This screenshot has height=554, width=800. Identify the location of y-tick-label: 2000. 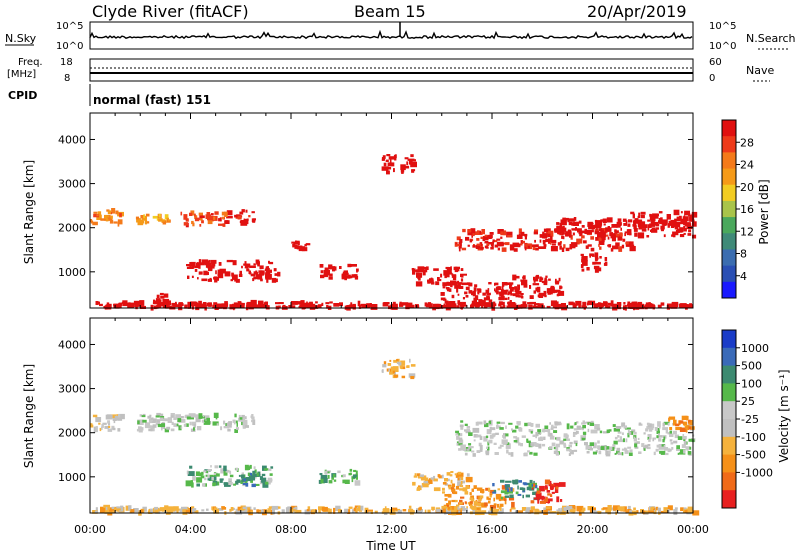
(72, 228).